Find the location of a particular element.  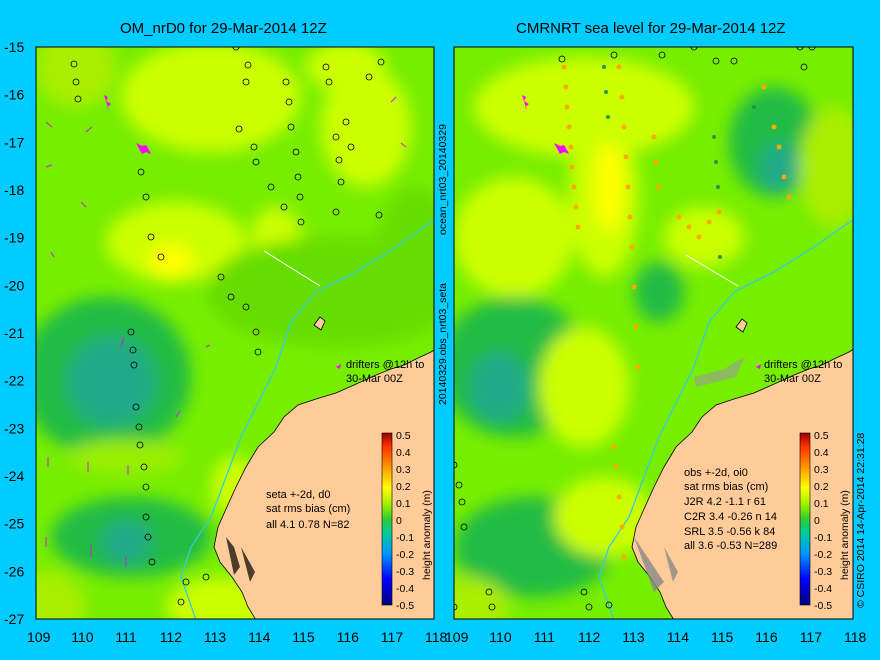

panel2-side-label: © CSIRO 2014 14-Apr-2014 22:31:28 is located at coordinates (861, 520).